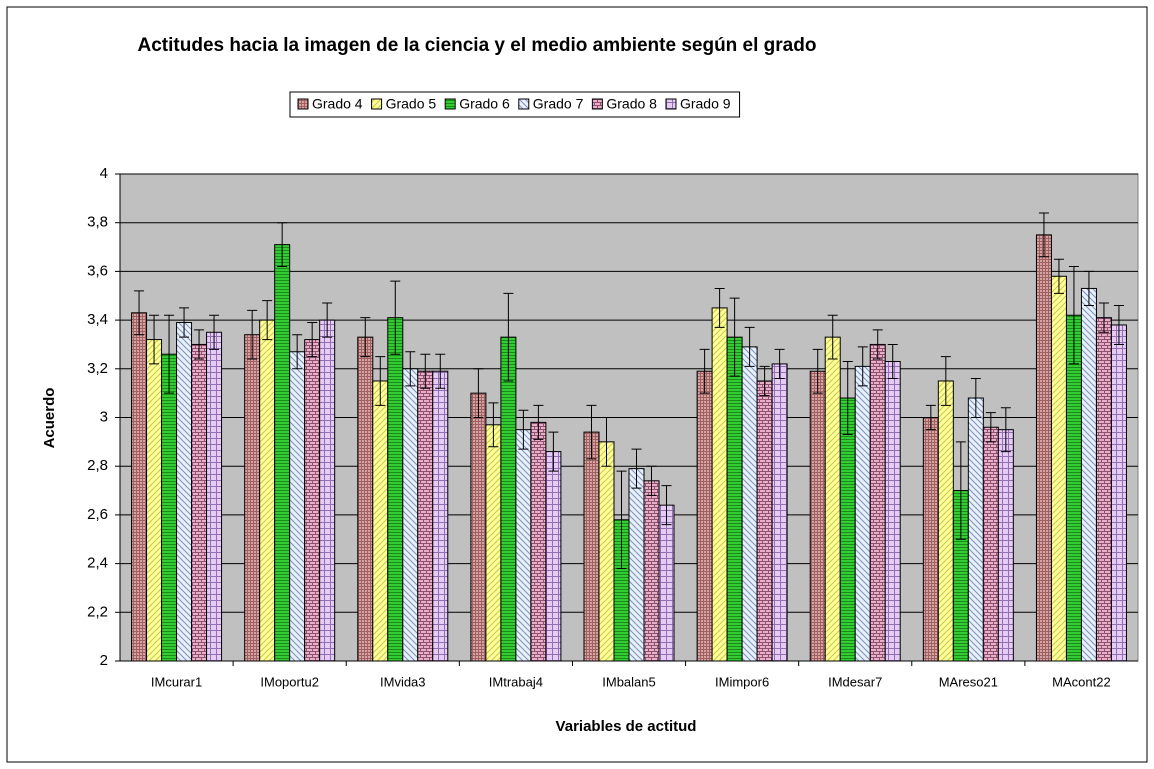  What do you see at coordinates (855, 681) in the screenshot?
I see `x-tick-label: IMdesar7` at bounding box center [855, 681].